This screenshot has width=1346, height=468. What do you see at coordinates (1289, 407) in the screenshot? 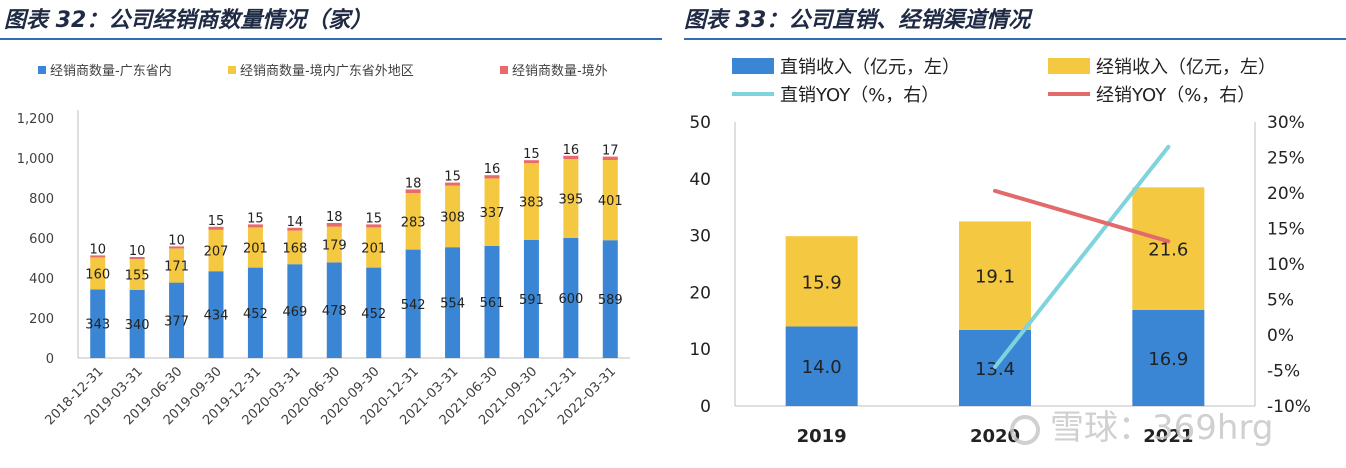
I see `right-right-tick-label: -10%` at bounding box center [1289, 407].